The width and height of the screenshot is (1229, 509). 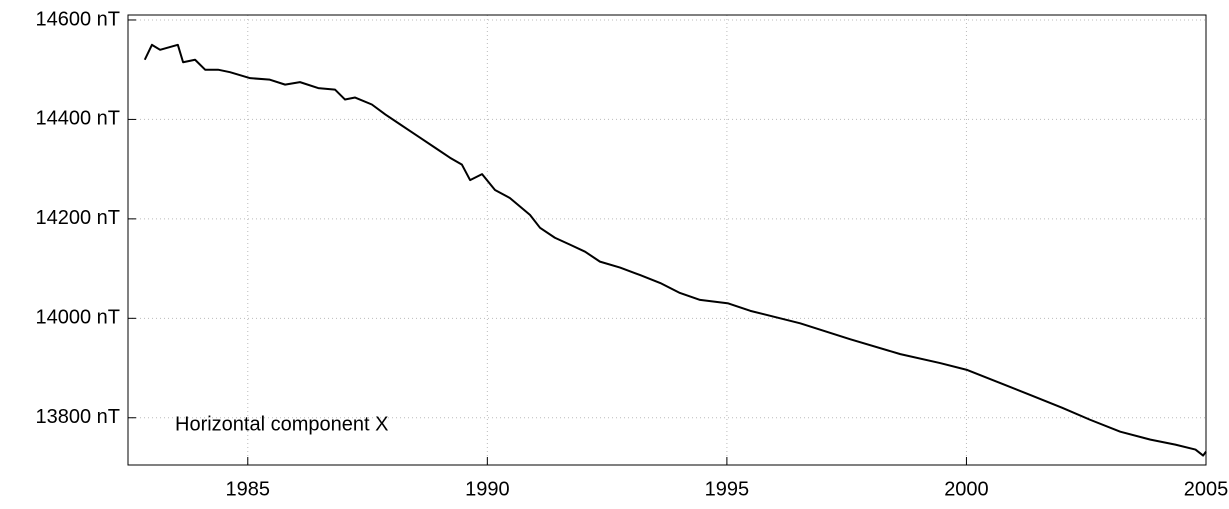 I want to click on y-tick-label: 13800 nT, so click(x=77, y=417).